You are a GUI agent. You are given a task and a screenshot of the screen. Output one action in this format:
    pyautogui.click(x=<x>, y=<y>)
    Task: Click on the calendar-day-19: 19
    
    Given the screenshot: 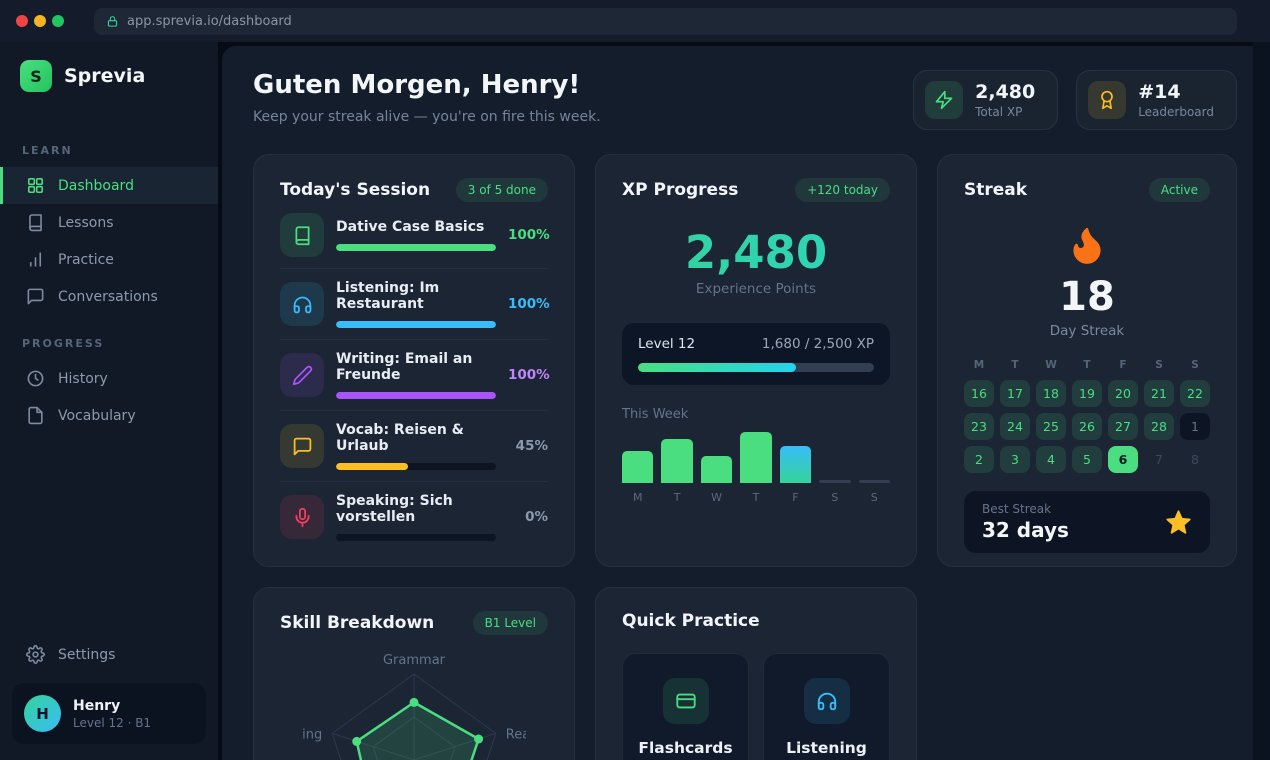 What is the action you would take?
    pyautogui.click(x=1087, y=393)
    